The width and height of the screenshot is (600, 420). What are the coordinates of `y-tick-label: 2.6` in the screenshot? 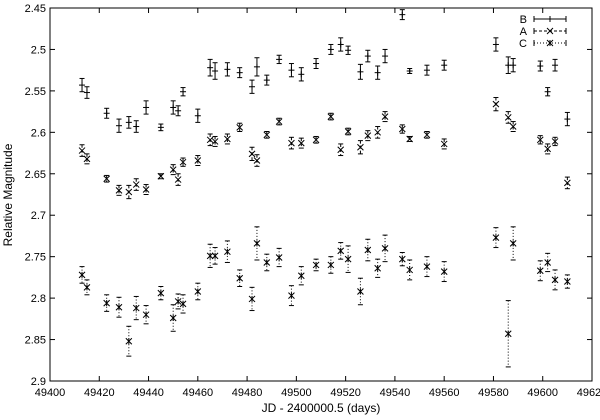 It's located at (38, 133).